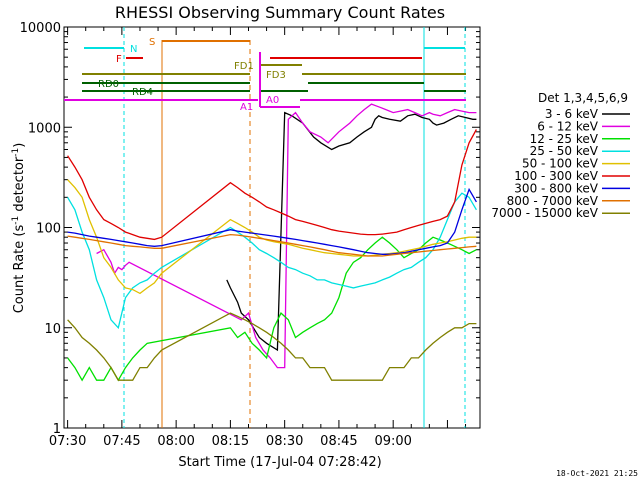  What do you see at coordinates (276, 75) in the screenshot?
I see `state-label-fd3: FD3` at bounding box center [276, 75].